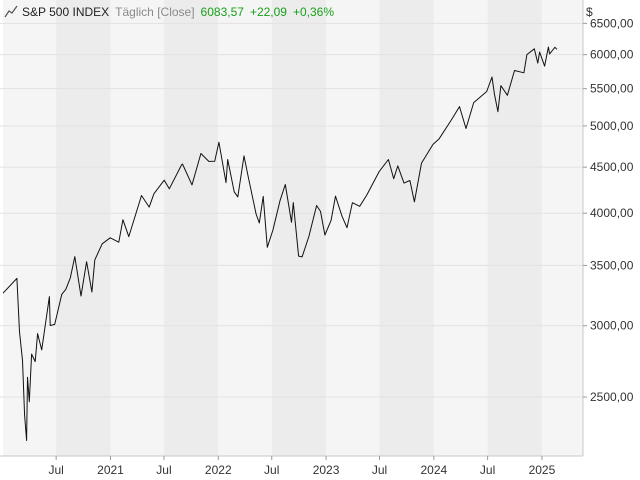 Image resolution: width=640 pixels, height=480 pixels. What do you see at coordinates (222, 12) in the screenshot?
I see `last-value: 6083,57` at bounding box center [222, 12].